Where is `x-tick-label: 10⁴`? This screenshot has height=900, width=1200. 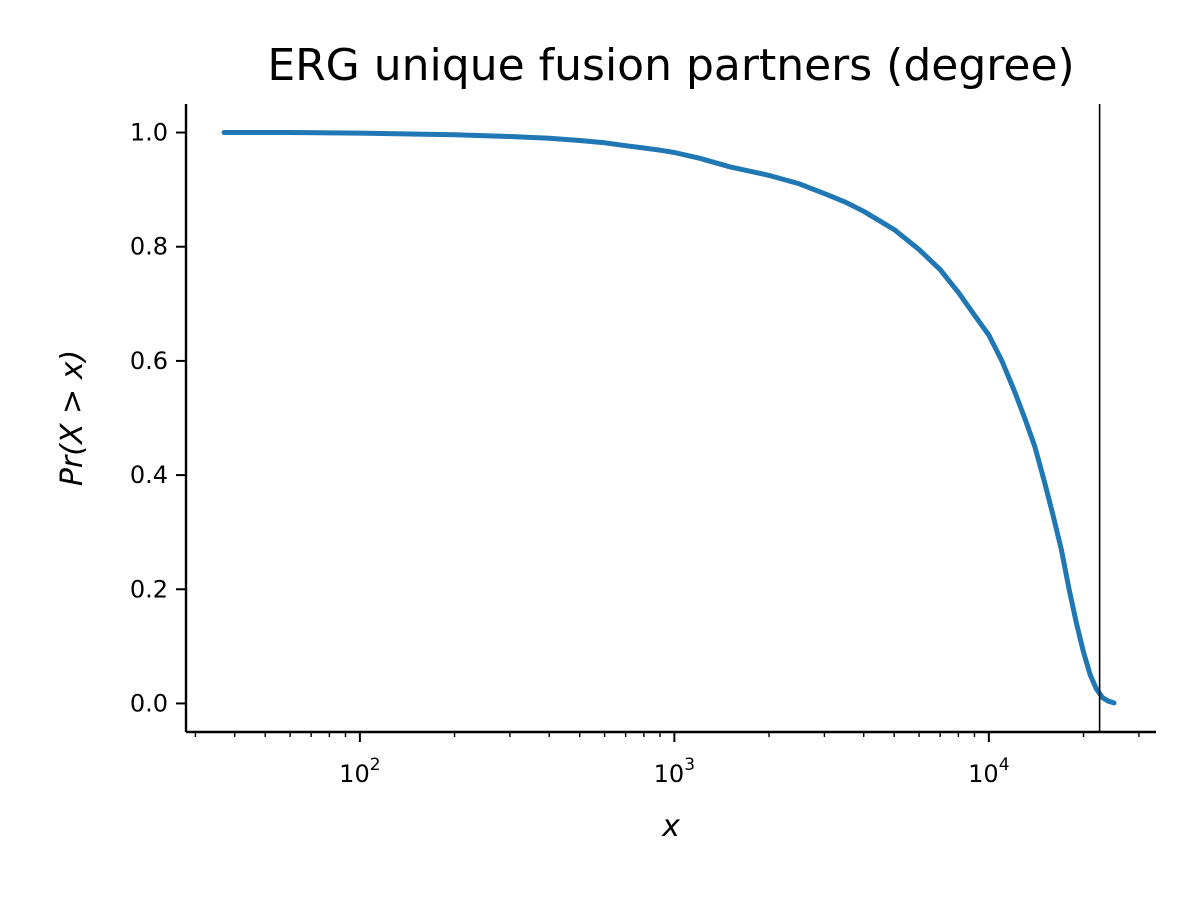 x-tick-label: 10⁴ is located at coordinates (988, 771).